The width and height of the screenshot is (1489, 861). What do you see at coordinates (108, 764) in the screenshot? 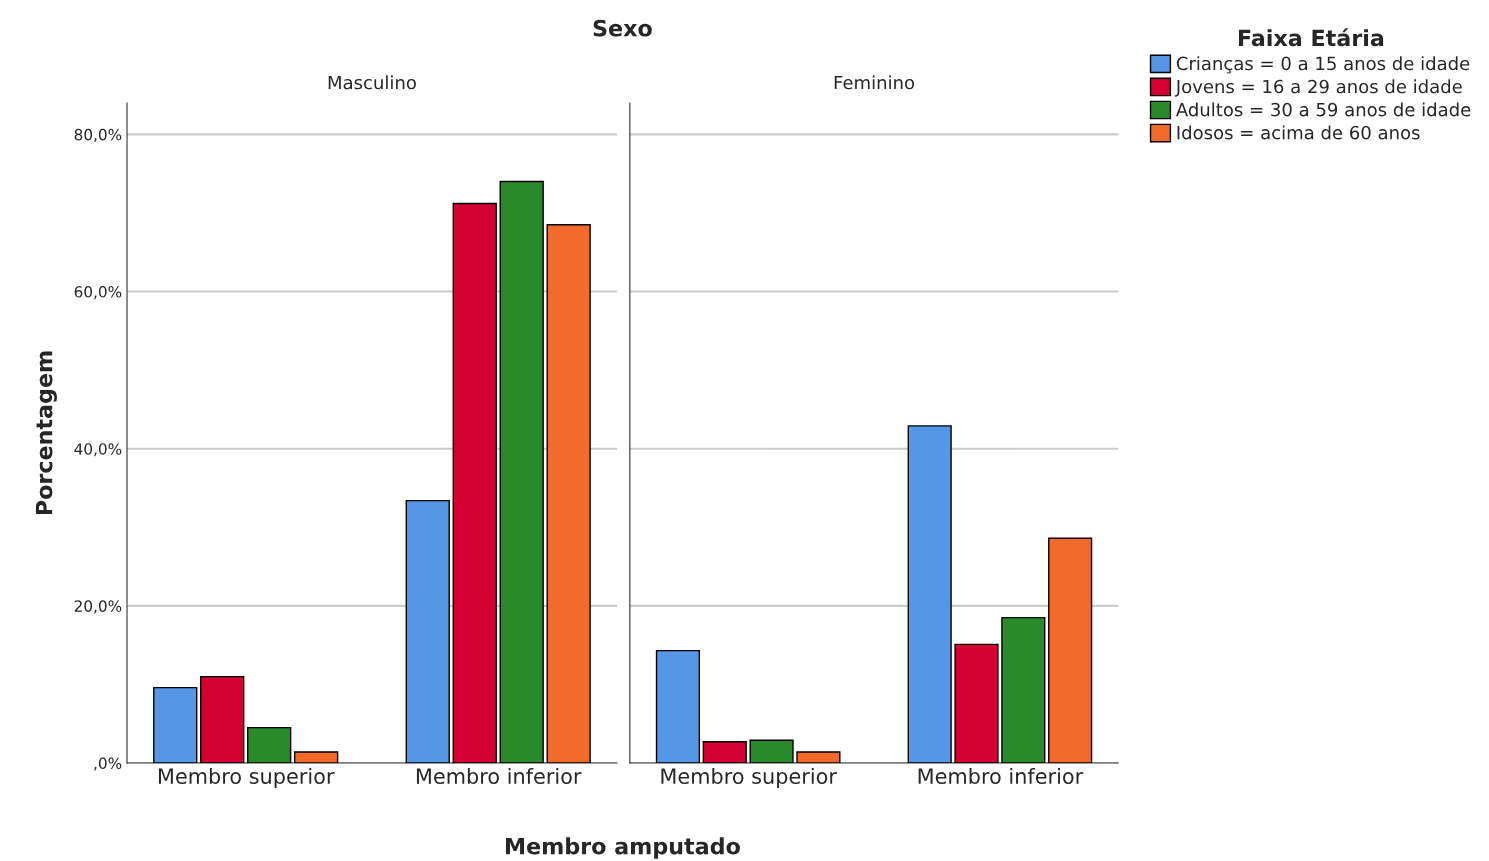
I see `y-tick-label: ,0%` at bounding box center [108, 764].